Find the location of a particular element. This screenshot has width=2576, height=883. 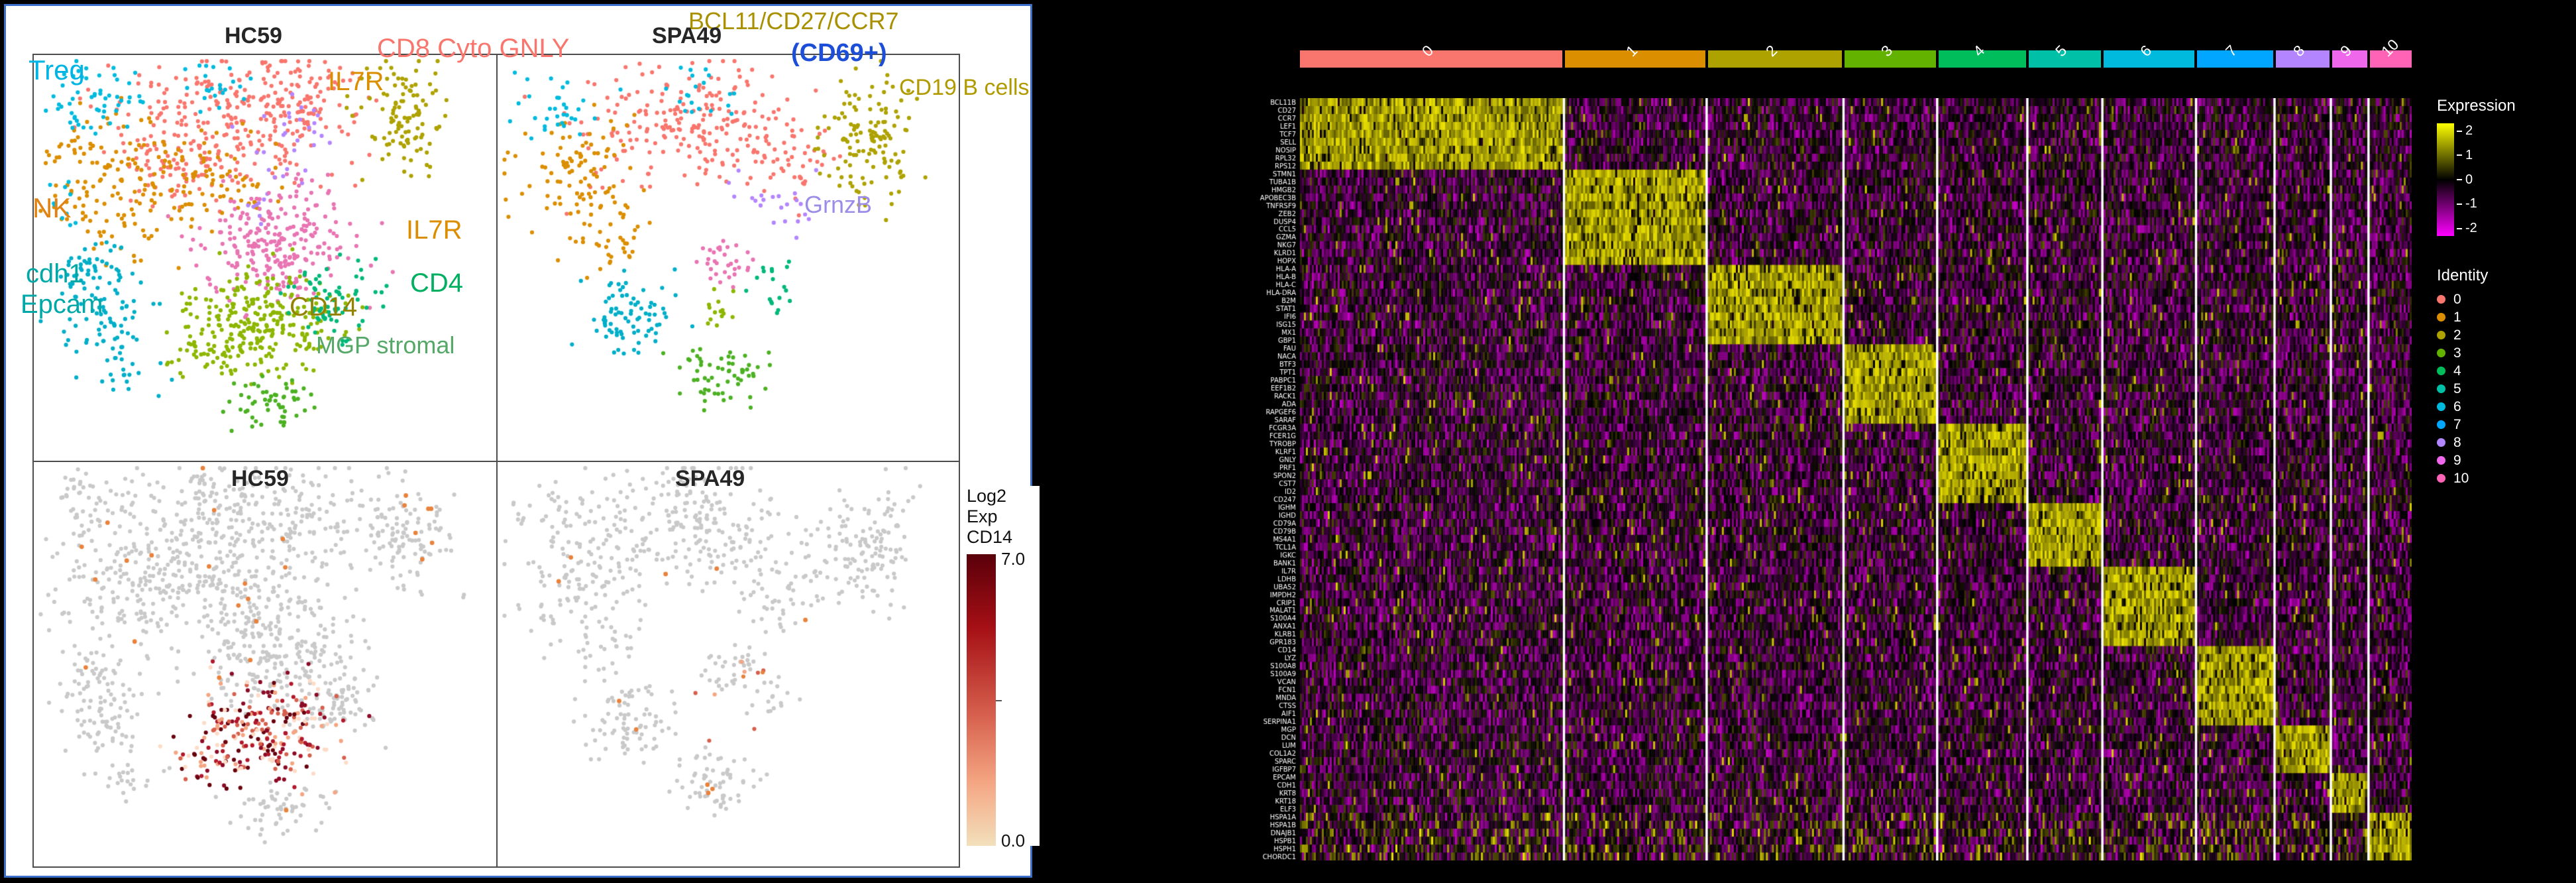

identity-item-4: 4 is located at coordinates (2462, 371).